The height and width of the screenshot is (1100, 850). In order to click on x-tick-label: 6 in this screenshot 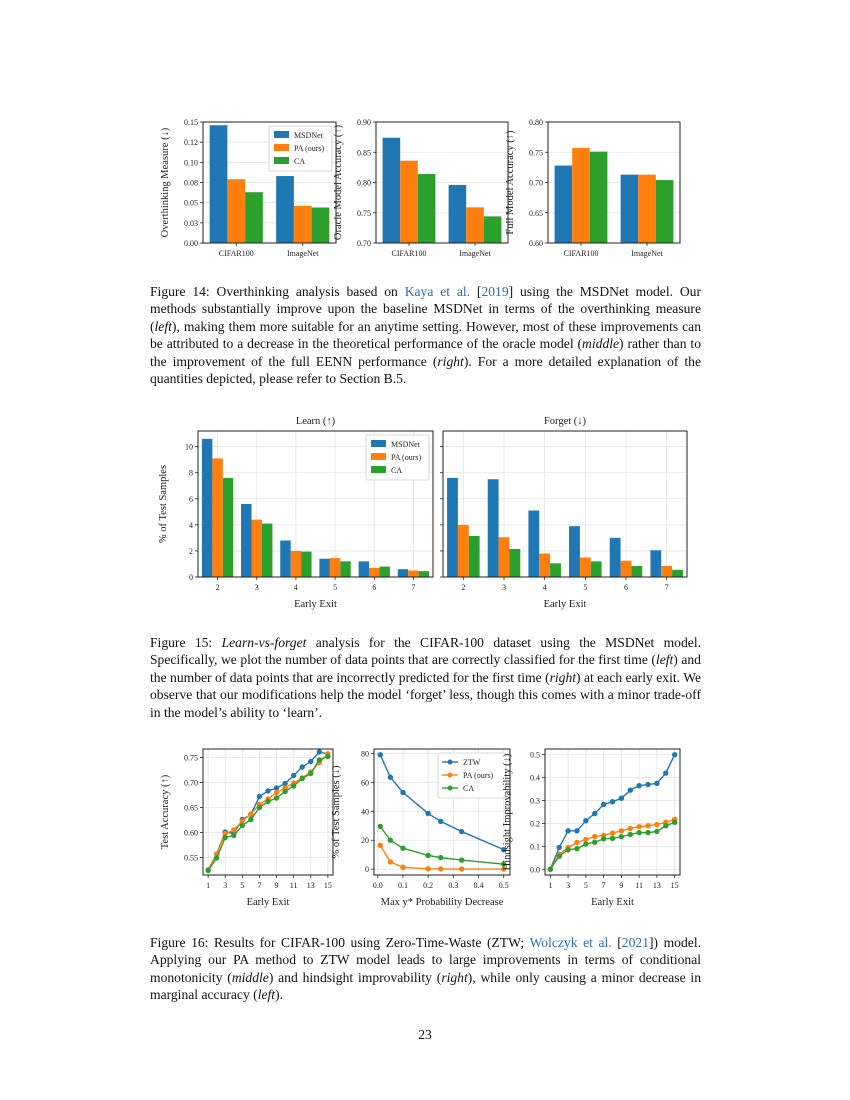, I will do `click(626, 587)`.